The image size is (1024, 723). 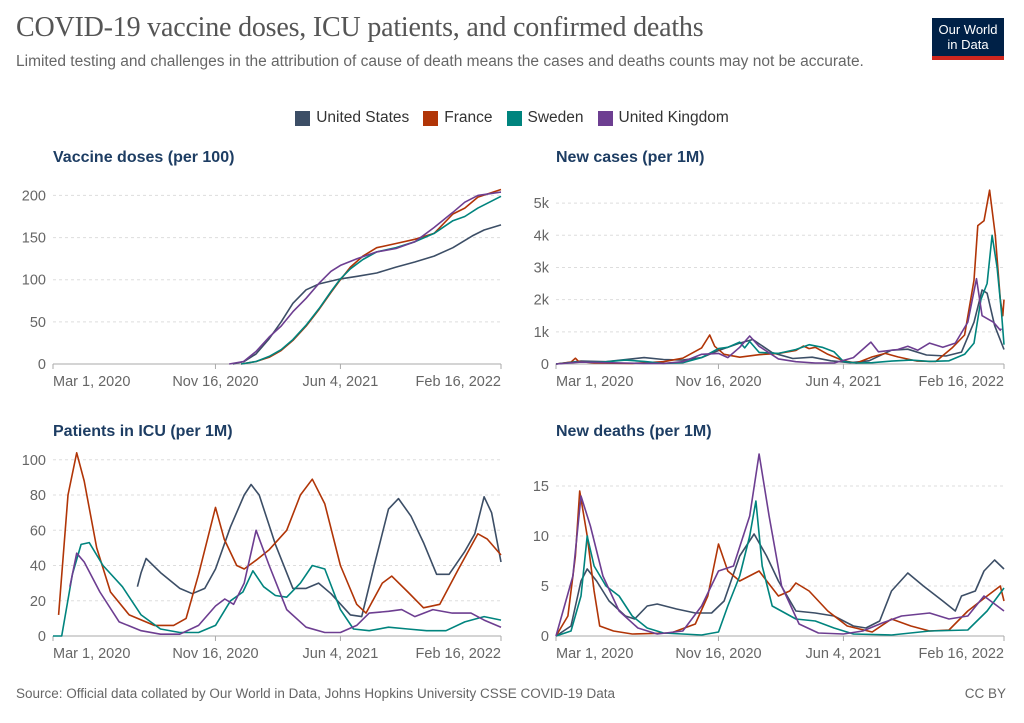 I want to click on panel-title-vaccine-doses: Vaccine doses (per 100), so click(x=144, y=157).